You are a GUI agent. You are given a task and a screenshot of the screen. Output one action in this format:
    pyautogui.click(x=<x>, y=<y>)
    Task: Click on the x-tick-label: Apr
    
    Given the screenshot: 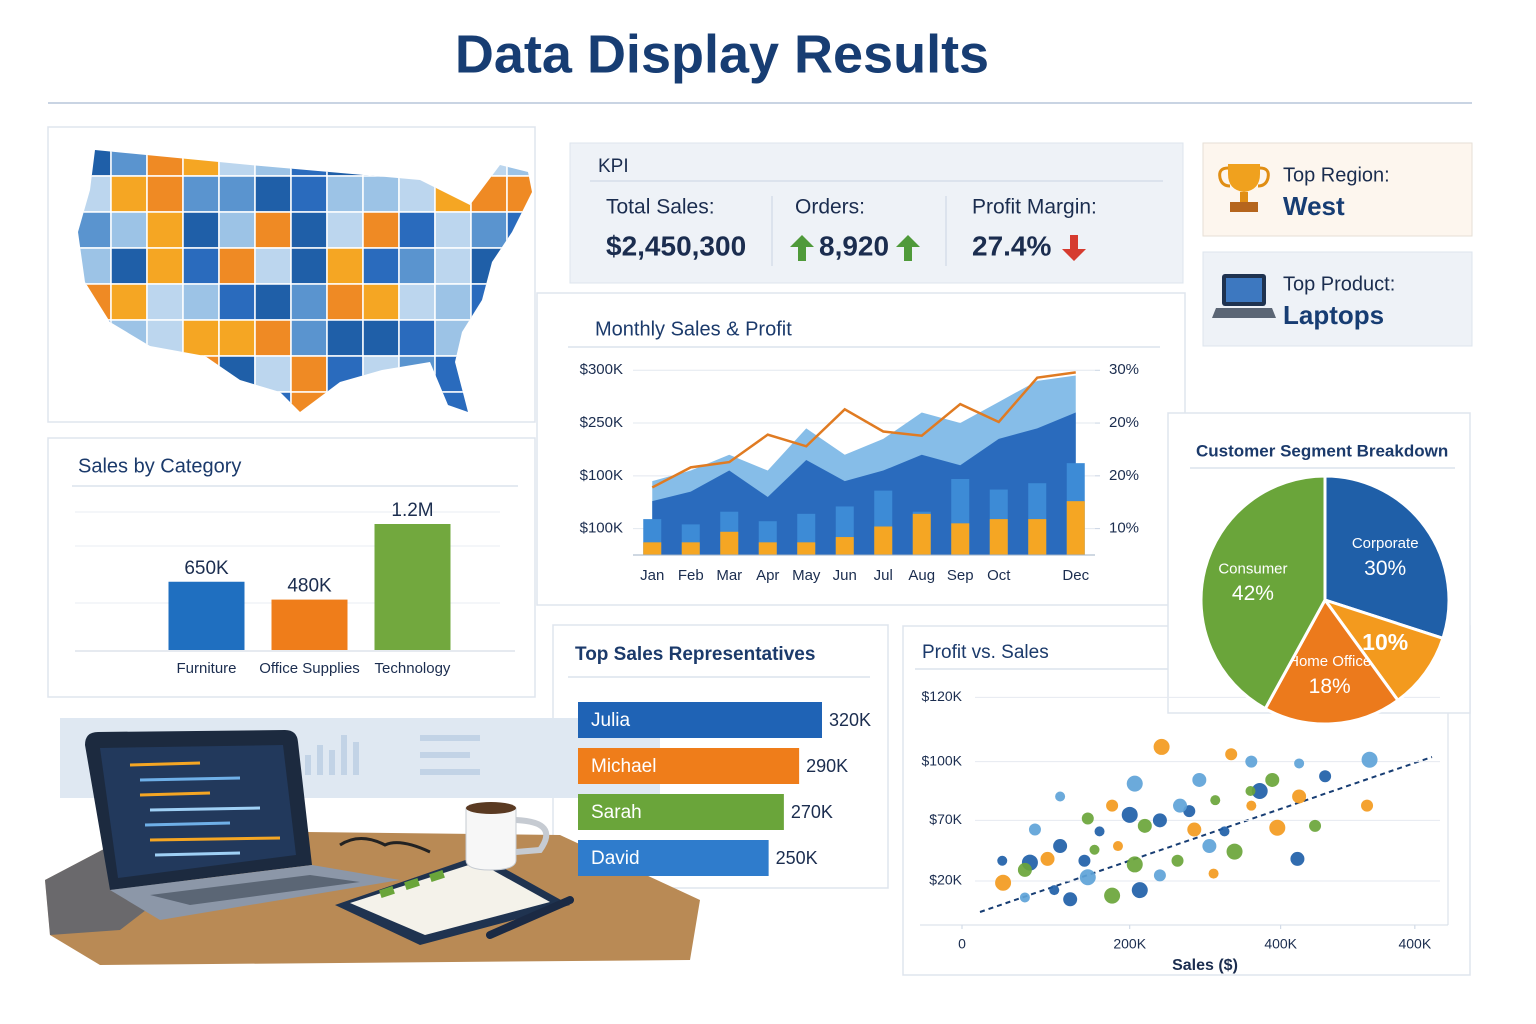 What is the action you would take?
    pyautogui.click(x=767, y=575)
    